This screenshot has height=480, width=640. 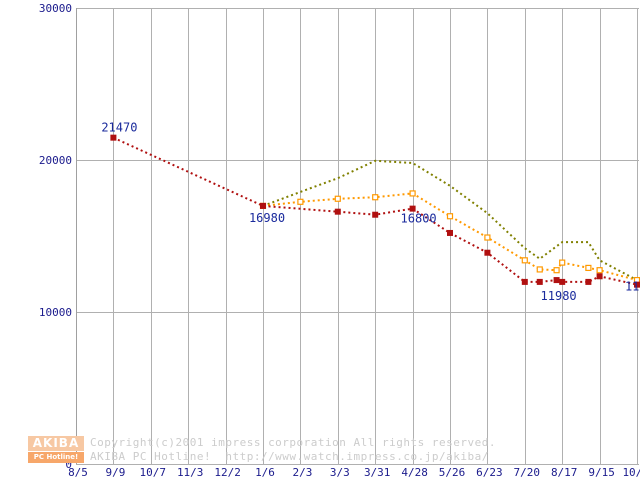 What do you see at coordinates (68, 464) in the screenshot?
I see `y-tick-label: 0` at bounding box center [68, 464].